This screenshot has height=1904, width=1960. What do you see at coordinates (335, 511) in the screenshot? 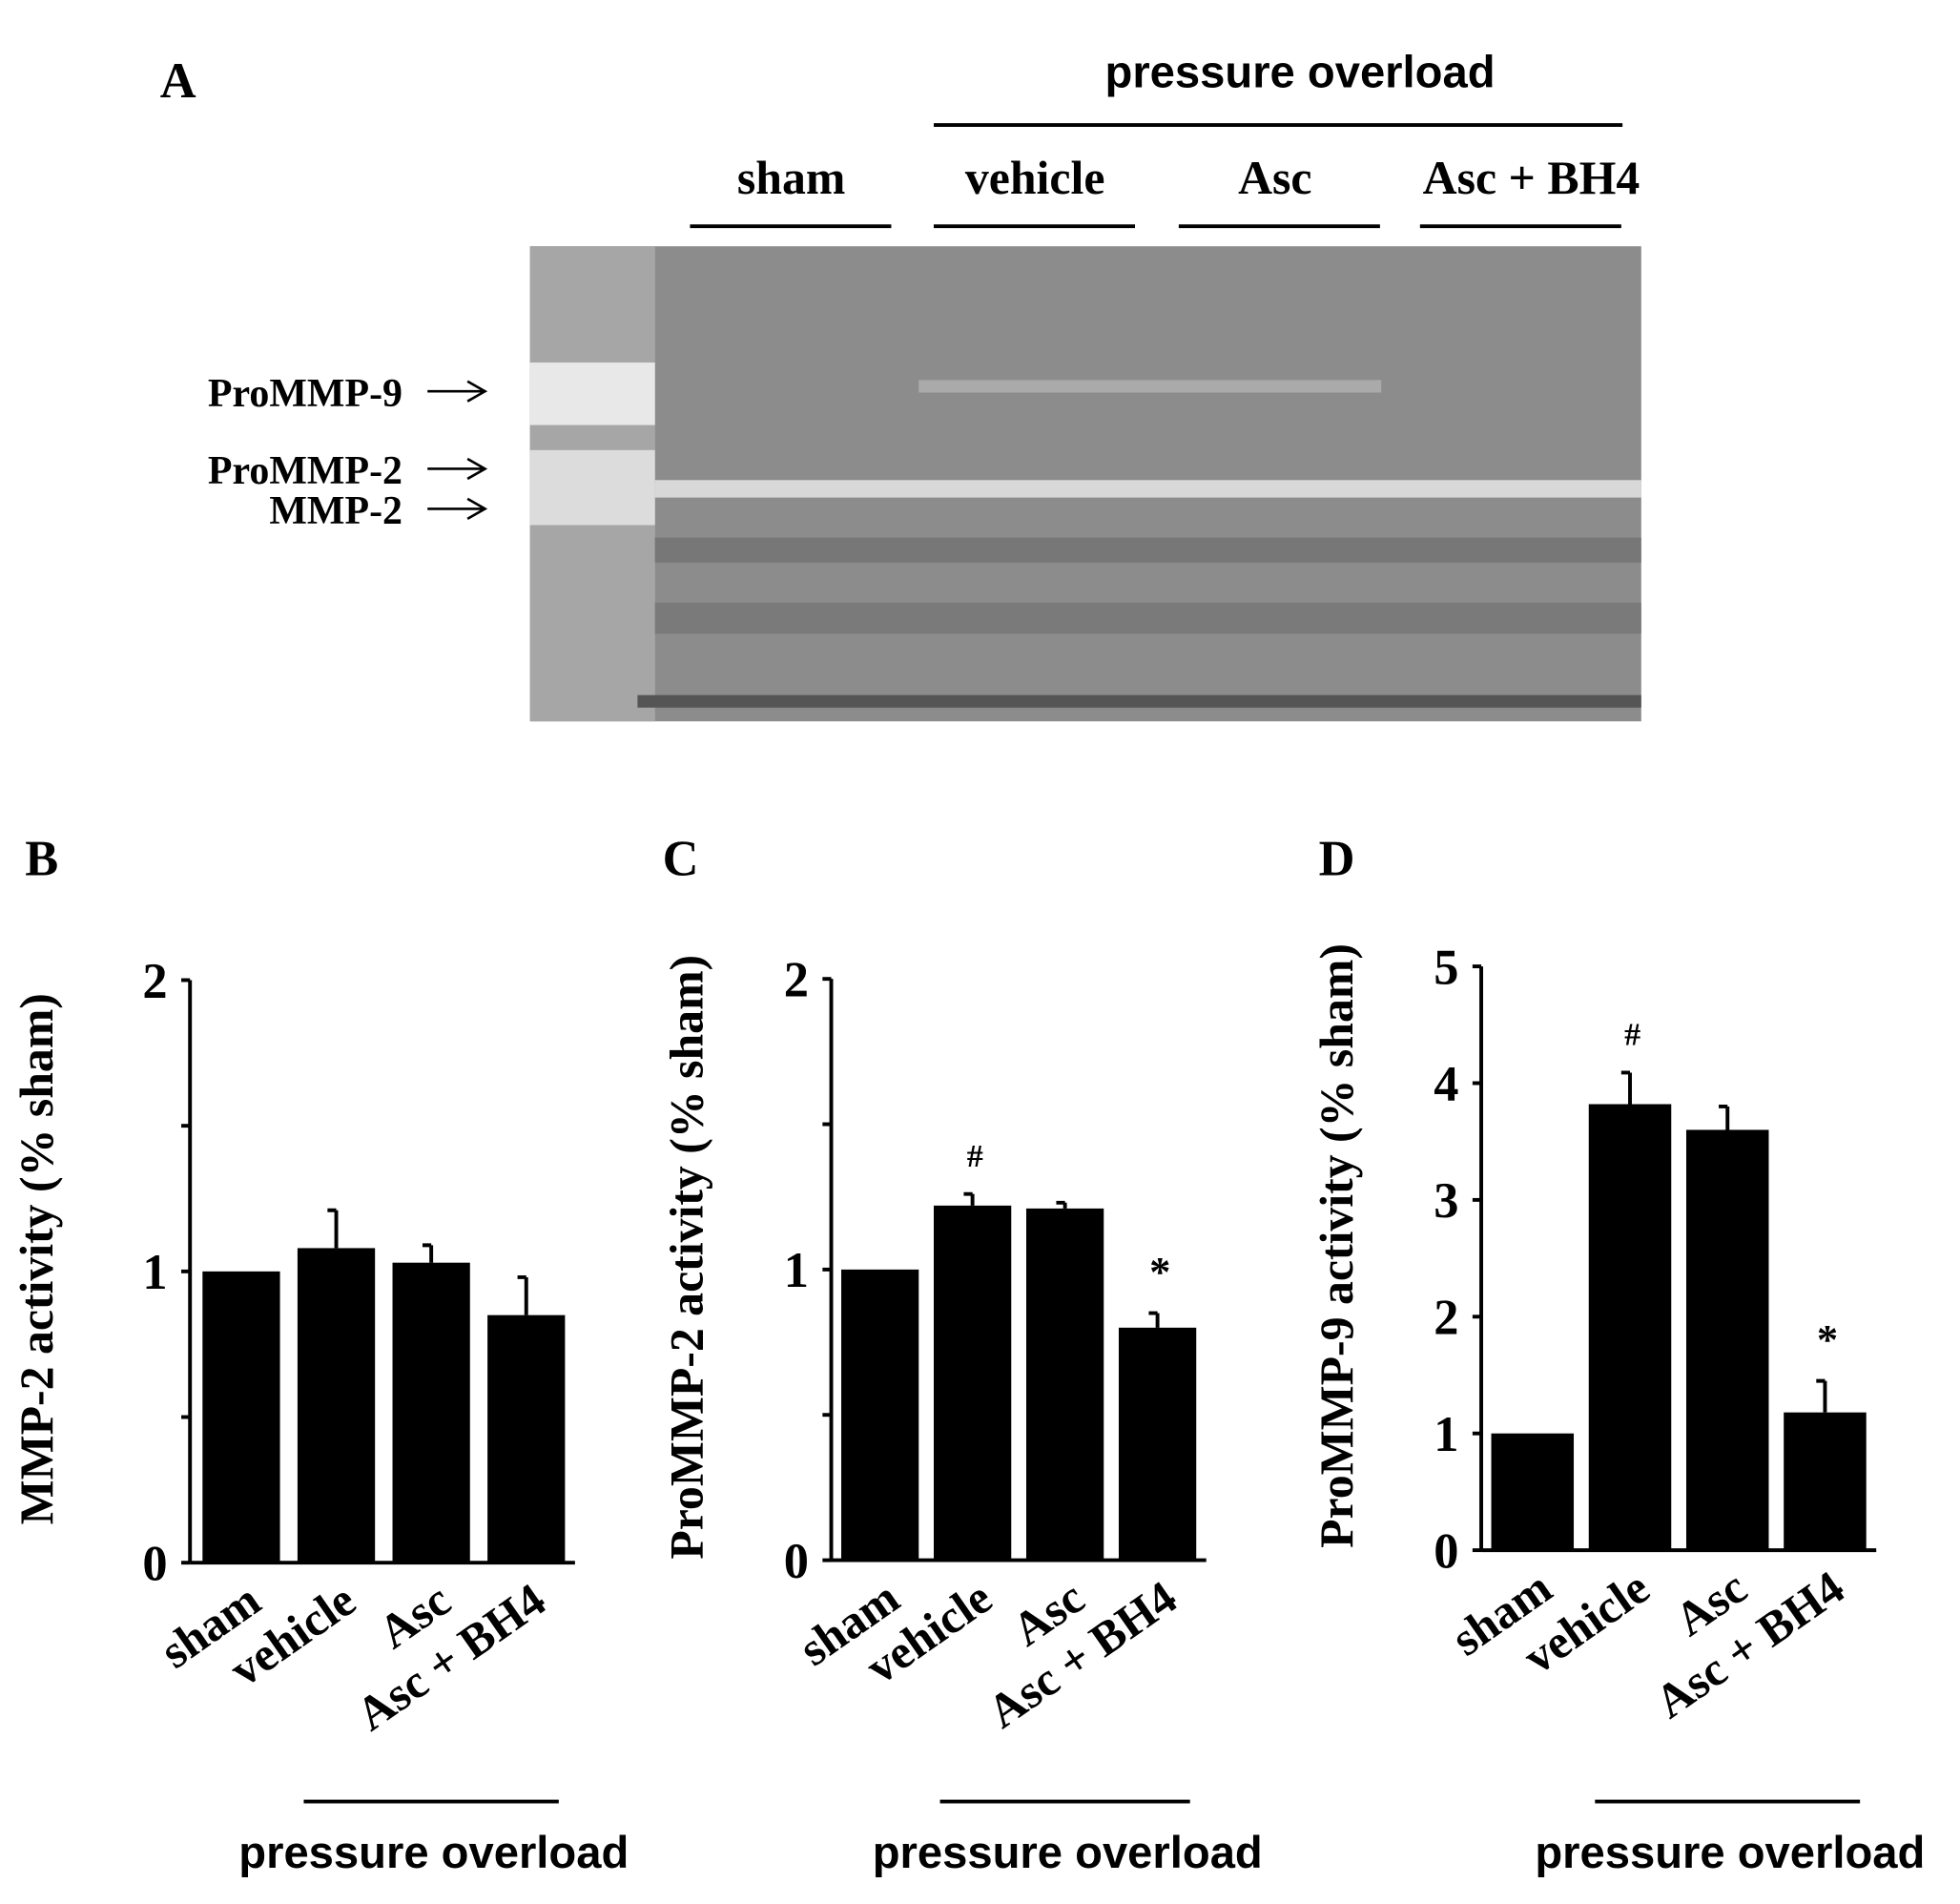
I see `band-label: MMP-2` at bounding box center [335, 511].